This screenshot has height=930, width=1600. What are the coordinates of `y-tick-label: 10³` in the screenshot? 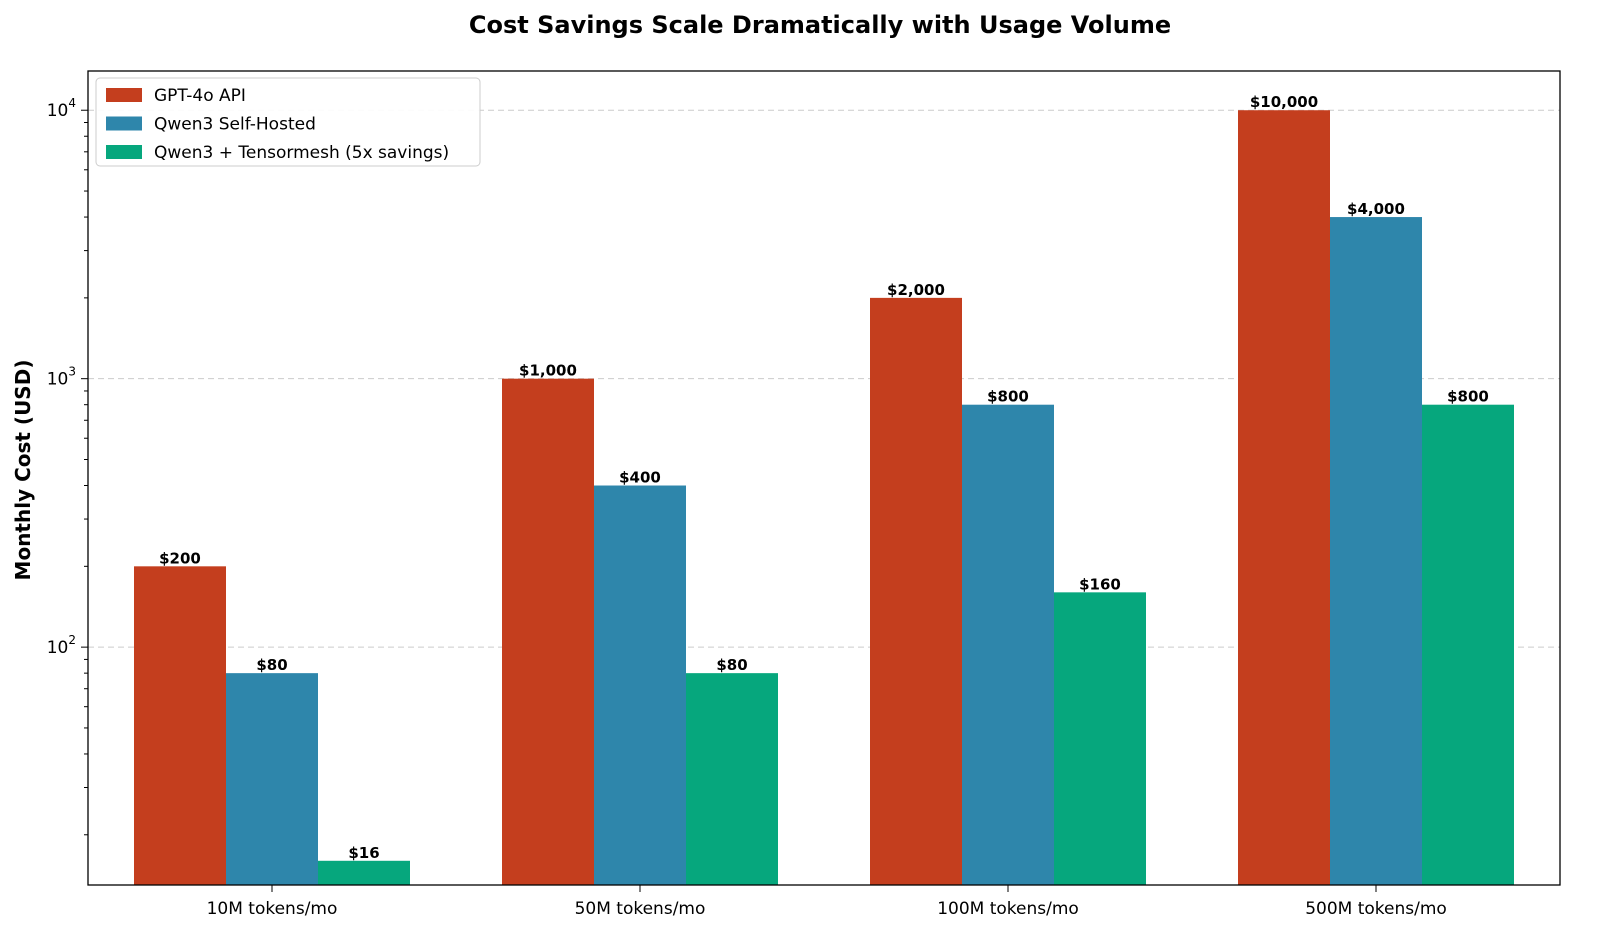 It's located at (61, 377).